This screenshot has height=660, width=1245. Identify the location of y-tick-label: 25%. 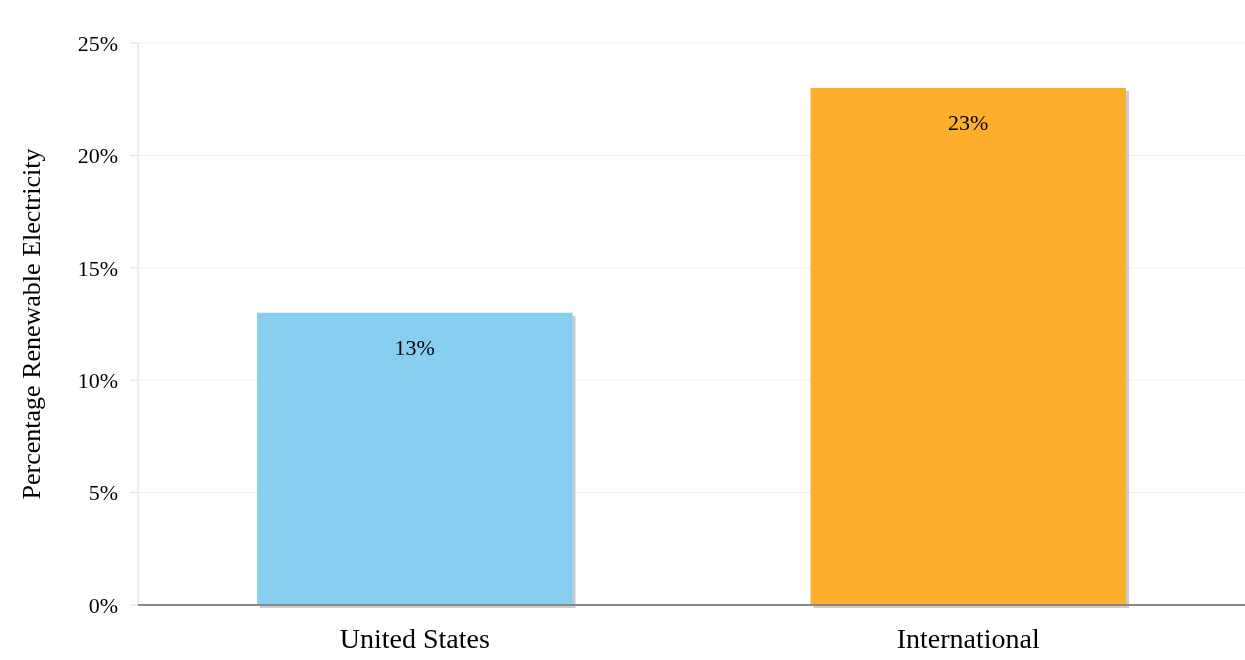
(97, 43).